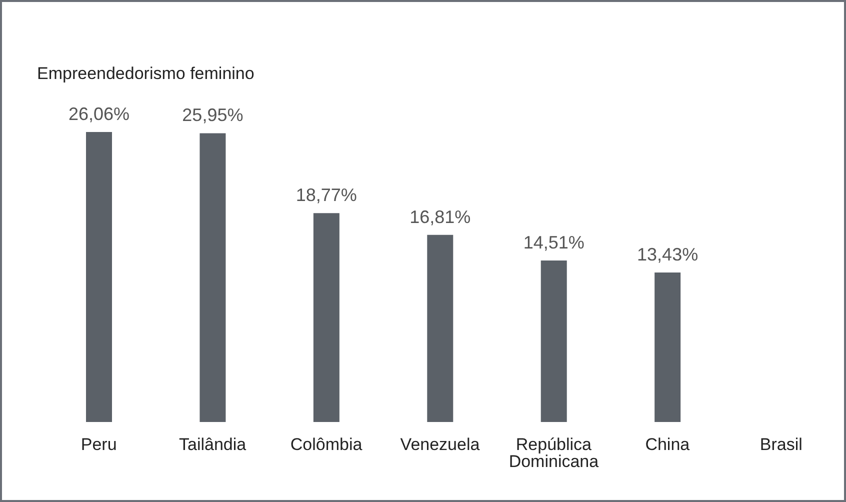  I want to click on x-tick-label: China, so click(667, 444).